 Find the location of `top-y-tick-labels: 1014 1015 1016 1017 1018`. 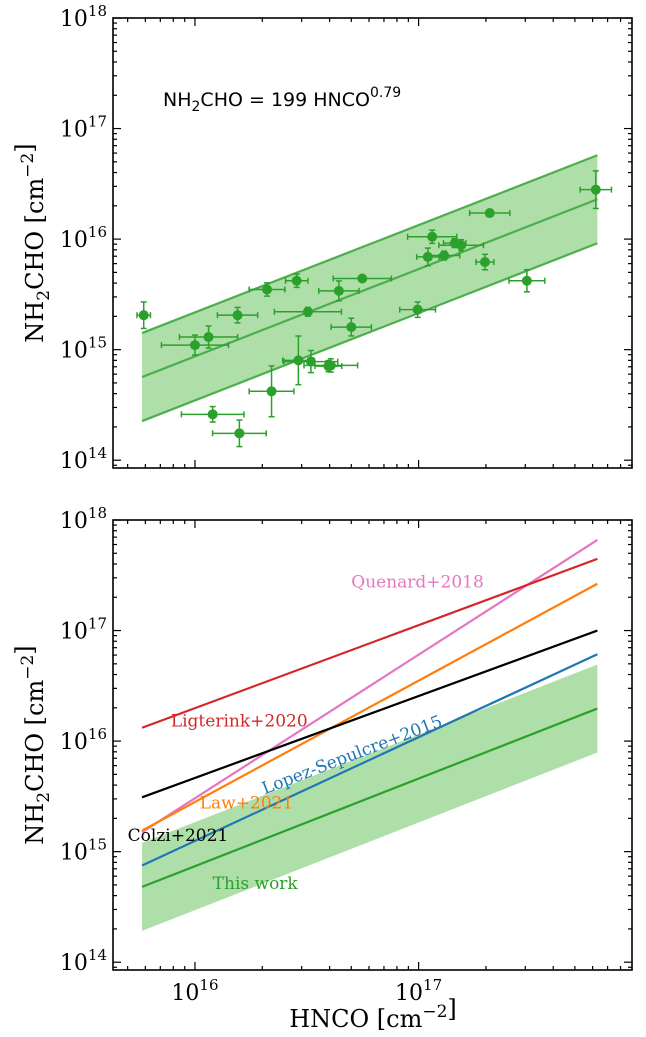

top-y-tick-labels: 1014 1015 1016 1017 1018 is located at coordinates (83, 238).